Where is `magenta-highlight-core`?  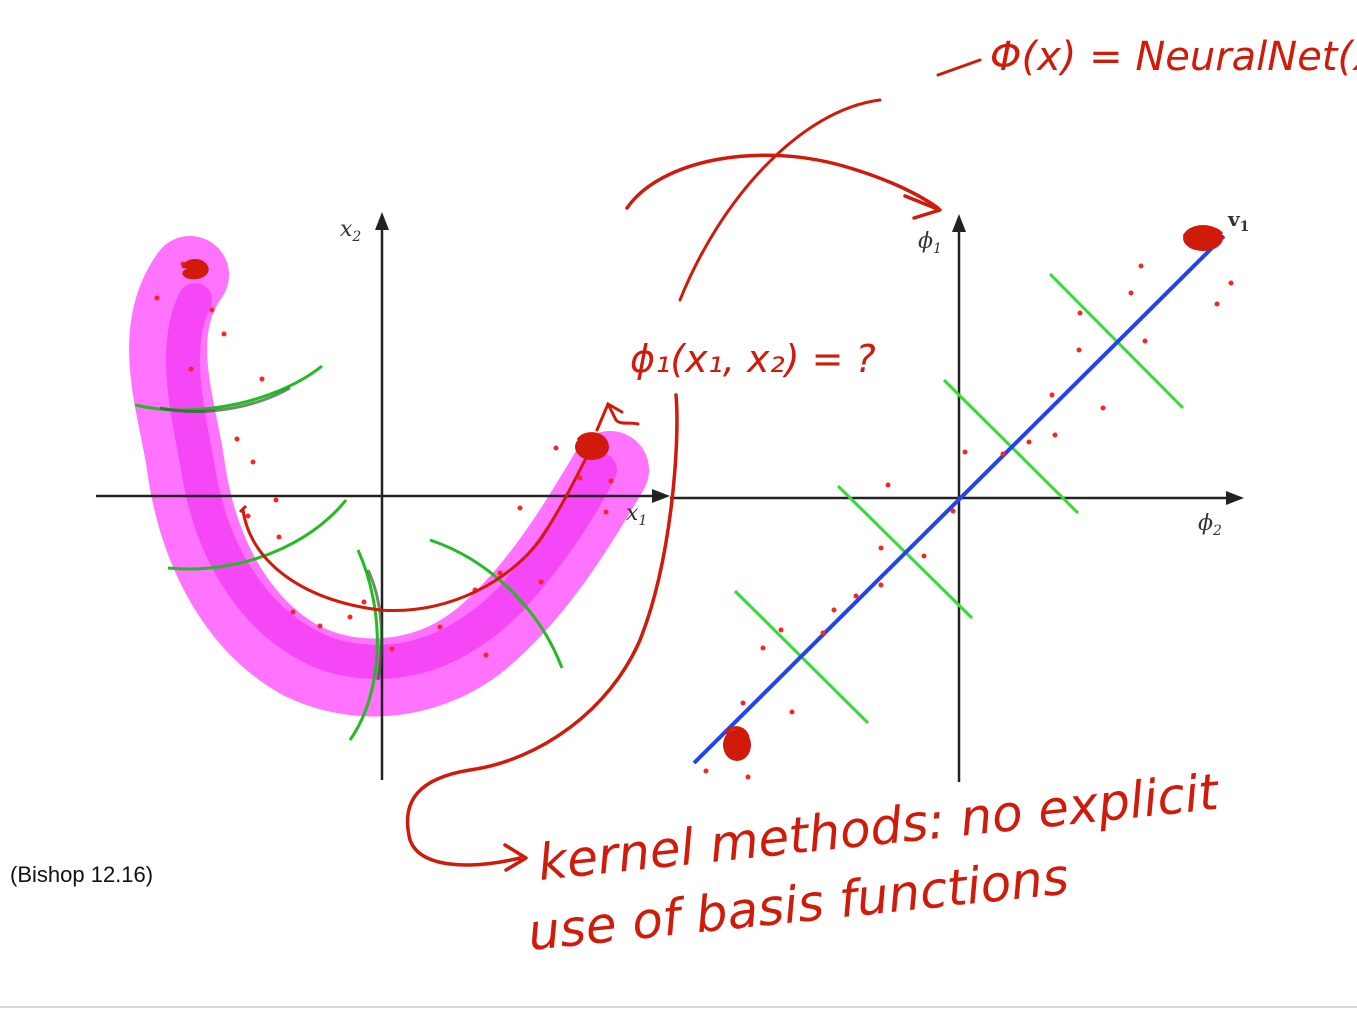
magenta-highlight-core is located at coordinates (391, 481).